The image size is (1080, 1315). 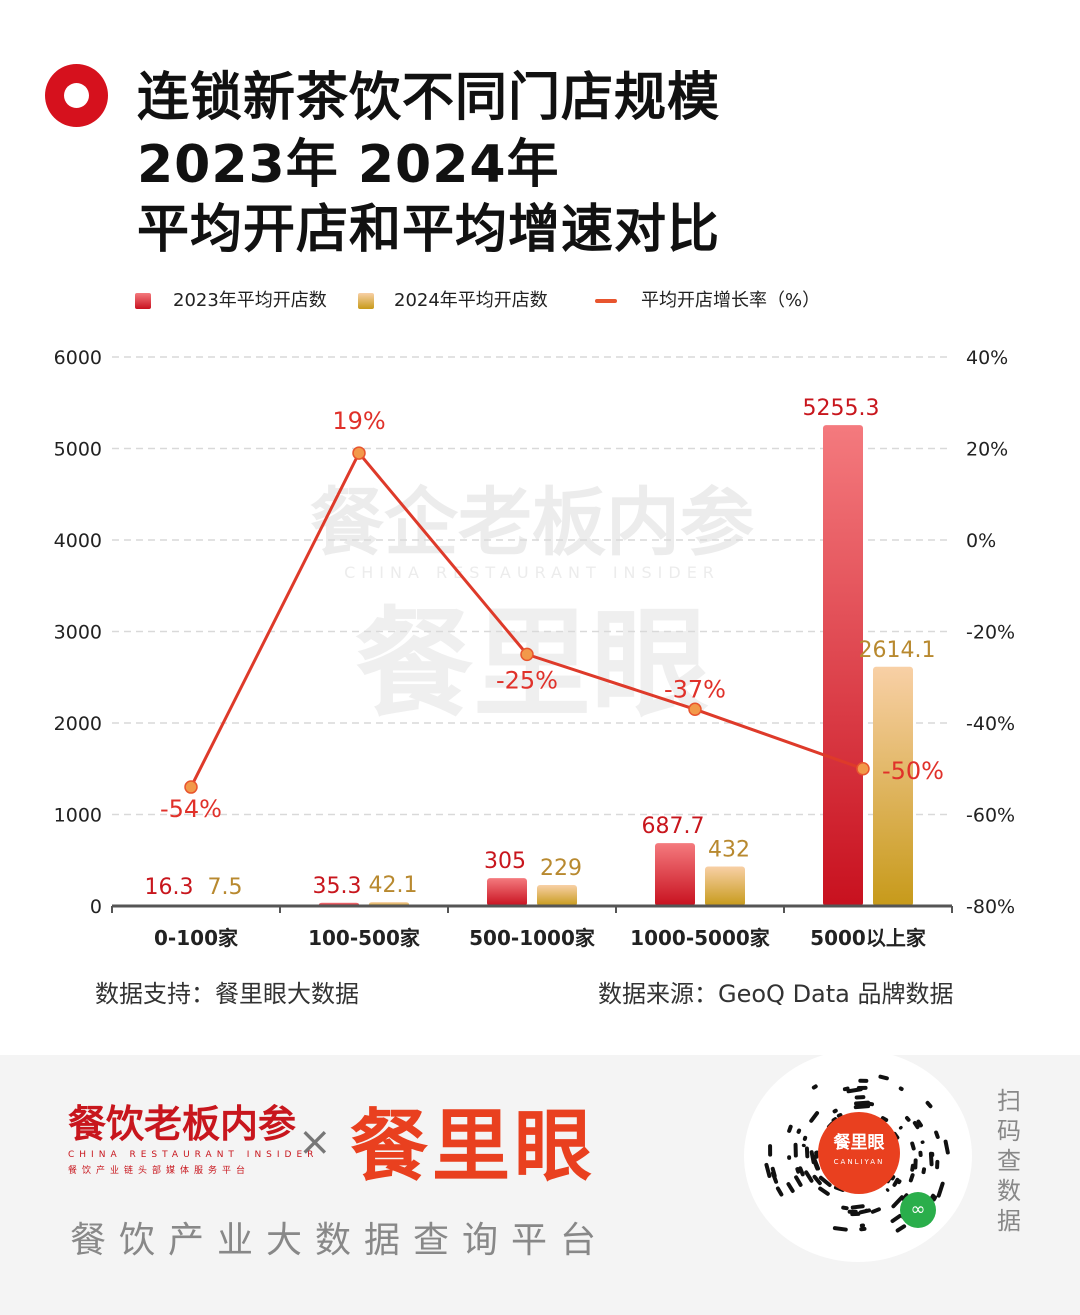 What do you see at coordinates (366, 301) in the screenshot?
I see `legend-swatch-2024` at bounding box center [366, 301].